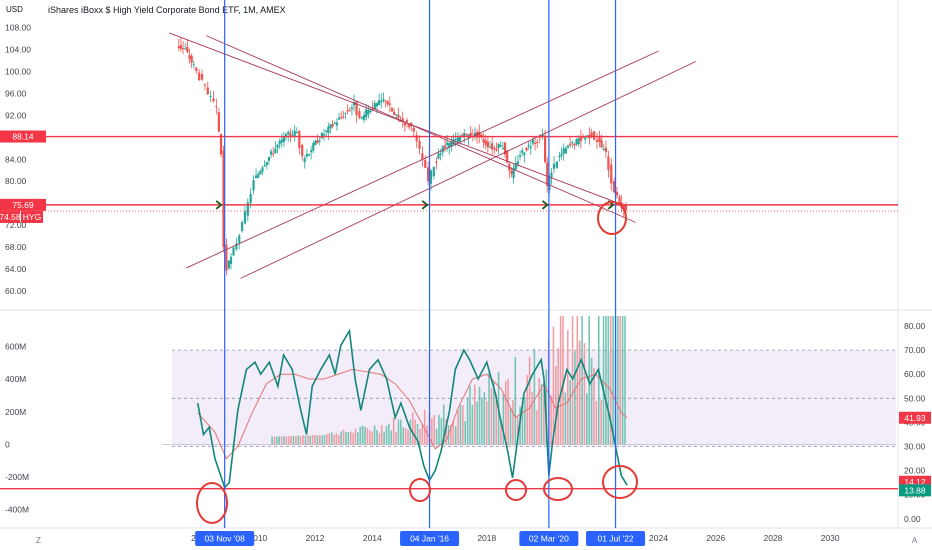 This screenshot has width=932, height=550. I want to click on oscillator-tick-label: 0.00, so click(912, 519).